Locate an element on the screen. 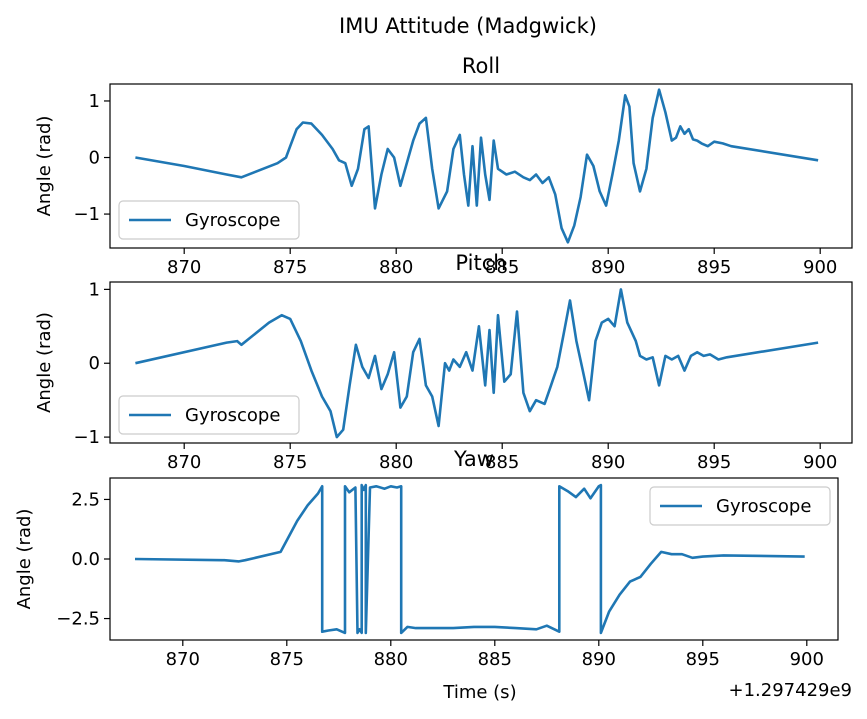 Image resolution: width=867 pixels, height=719 pixels. y-tick-label: 2.5 is located at coordinates (85, 499).